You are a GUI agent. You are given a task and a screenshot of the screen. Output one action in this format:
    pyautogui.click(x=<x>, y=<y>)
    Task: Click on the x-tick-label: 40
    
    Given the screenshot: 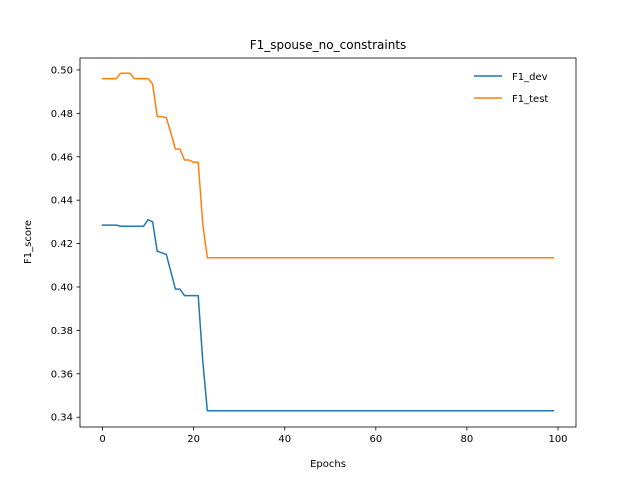 What is the action you would take?
    pyautogui.click(x=284, y=439)
    